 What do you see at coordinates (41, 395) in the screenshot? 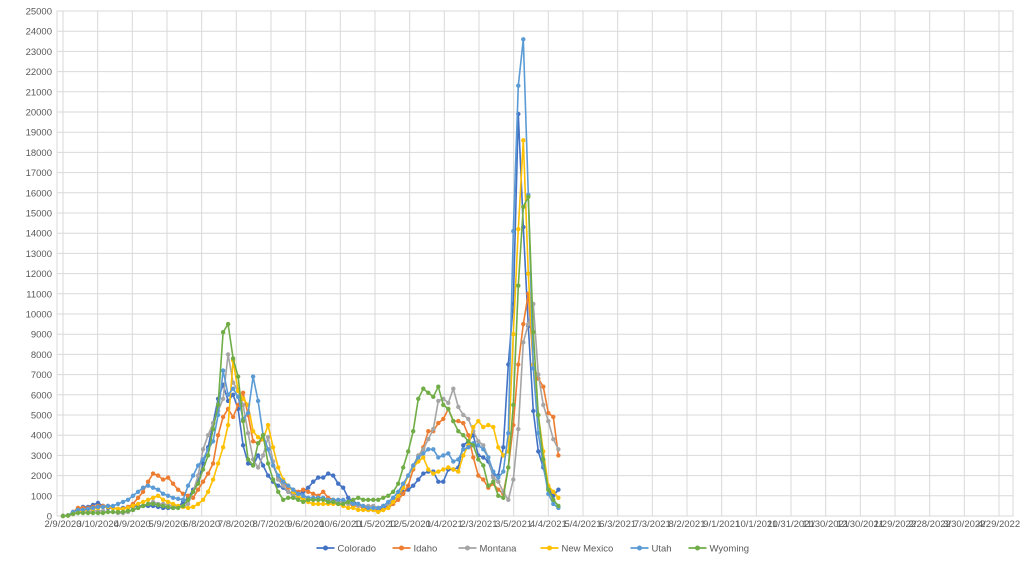
I see `y-tick-label: 6000` at bounding box center [41, 395].